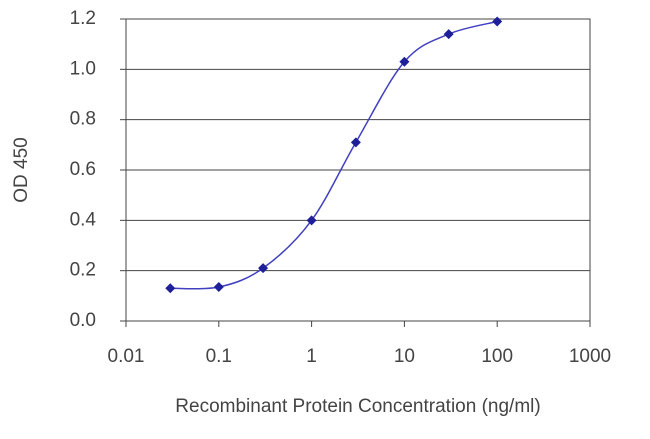  I want to click on y-tick-label: 0.2, so click(83, 270).